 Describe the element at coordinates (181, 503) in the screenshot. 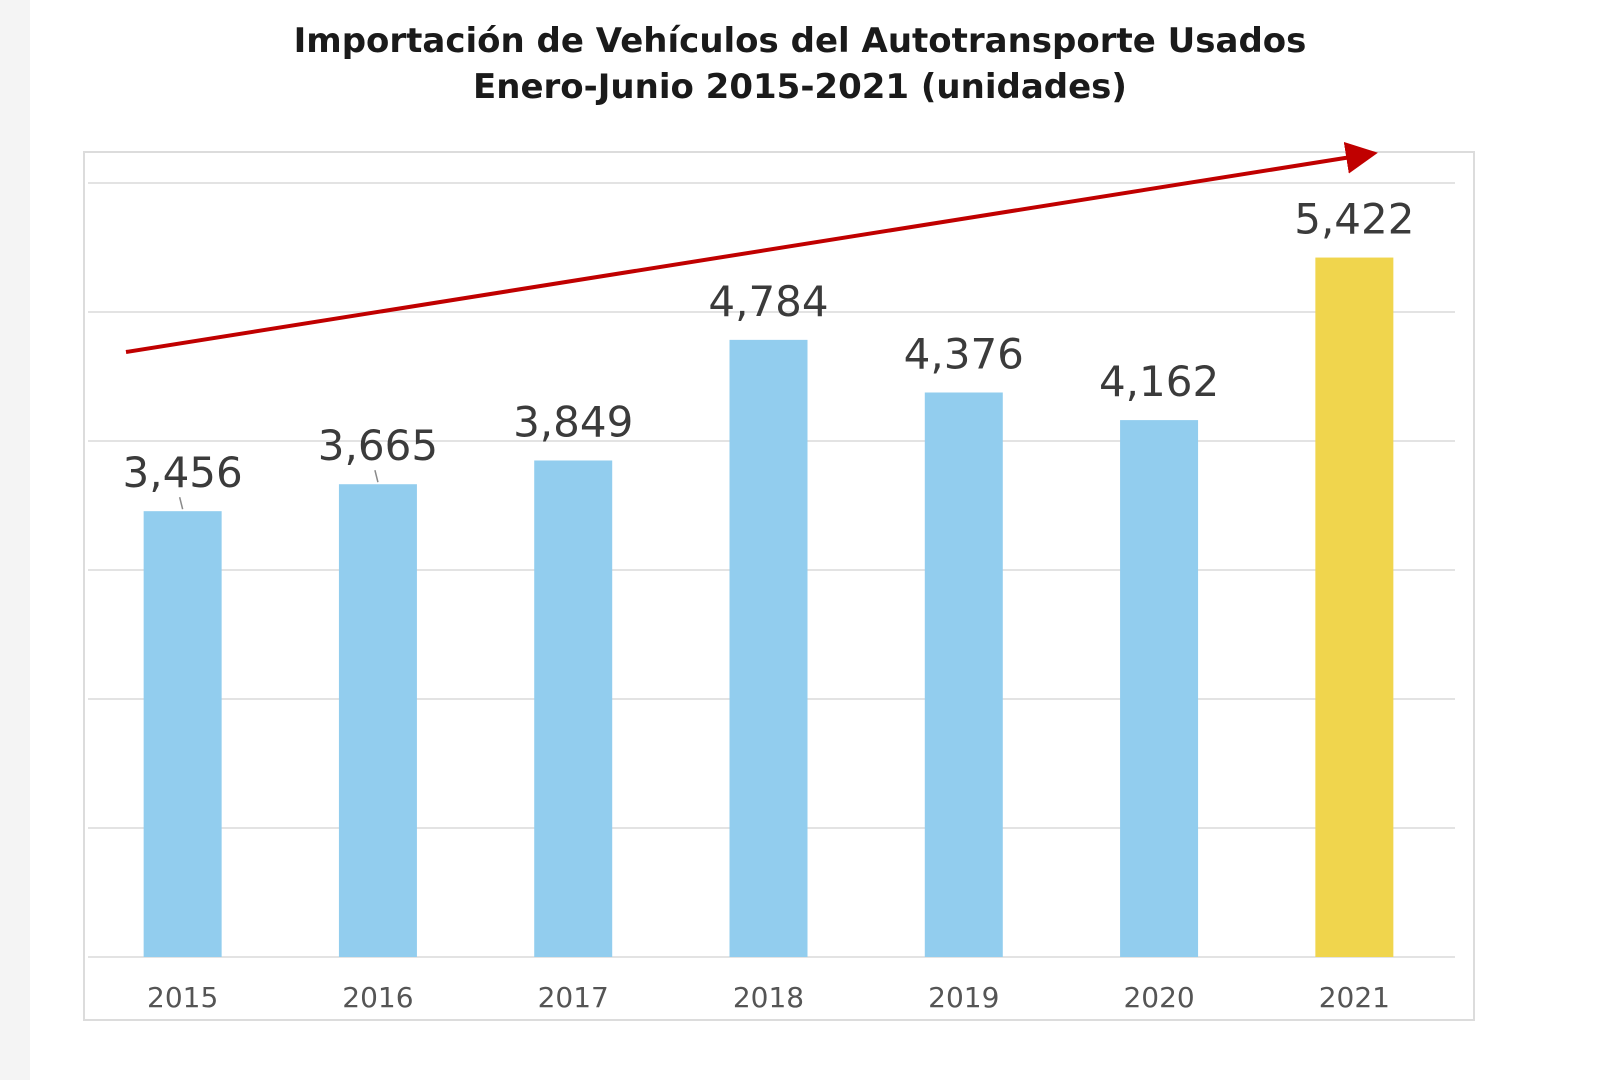

I see `label-leader-2015` at that location.